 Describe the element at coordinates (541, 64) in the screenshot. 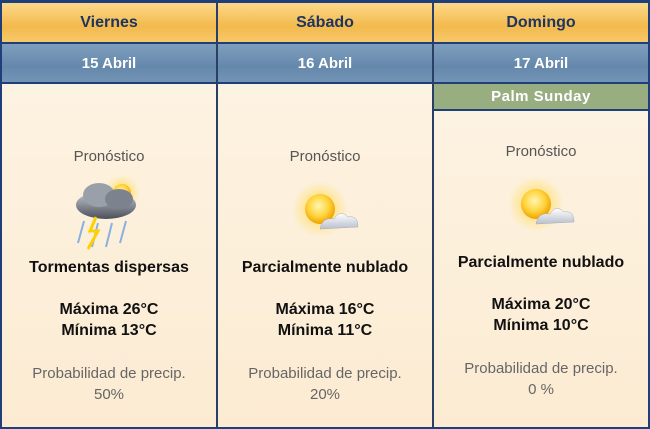

I see `date-header: 17 Abril` at that location.